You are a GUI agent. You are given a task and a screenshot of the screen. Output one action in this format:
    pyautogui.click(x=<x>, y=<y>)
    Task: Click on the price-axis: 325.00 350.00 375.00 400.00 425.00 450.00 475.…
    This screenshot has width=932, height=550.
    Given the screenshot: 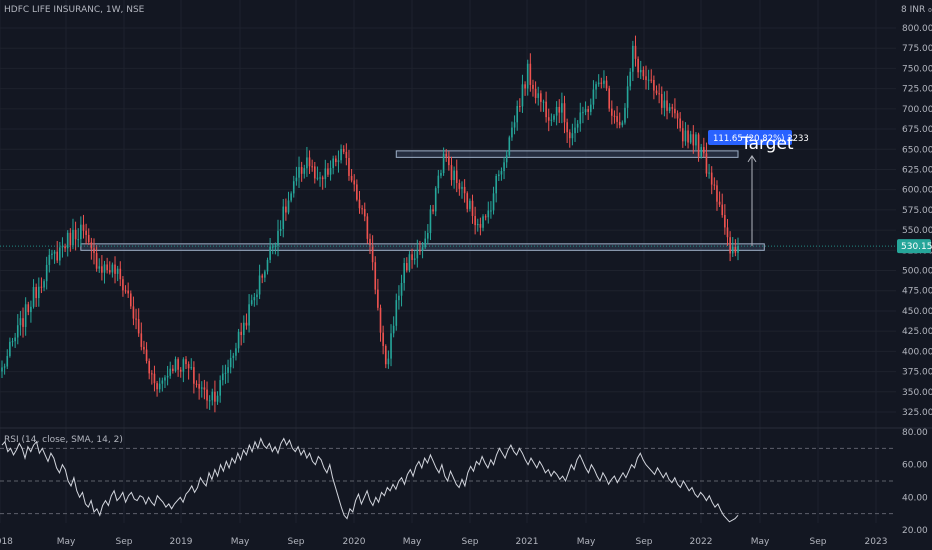 What is the action you would take?
    pyautogui.click(x=914, y=221)
    